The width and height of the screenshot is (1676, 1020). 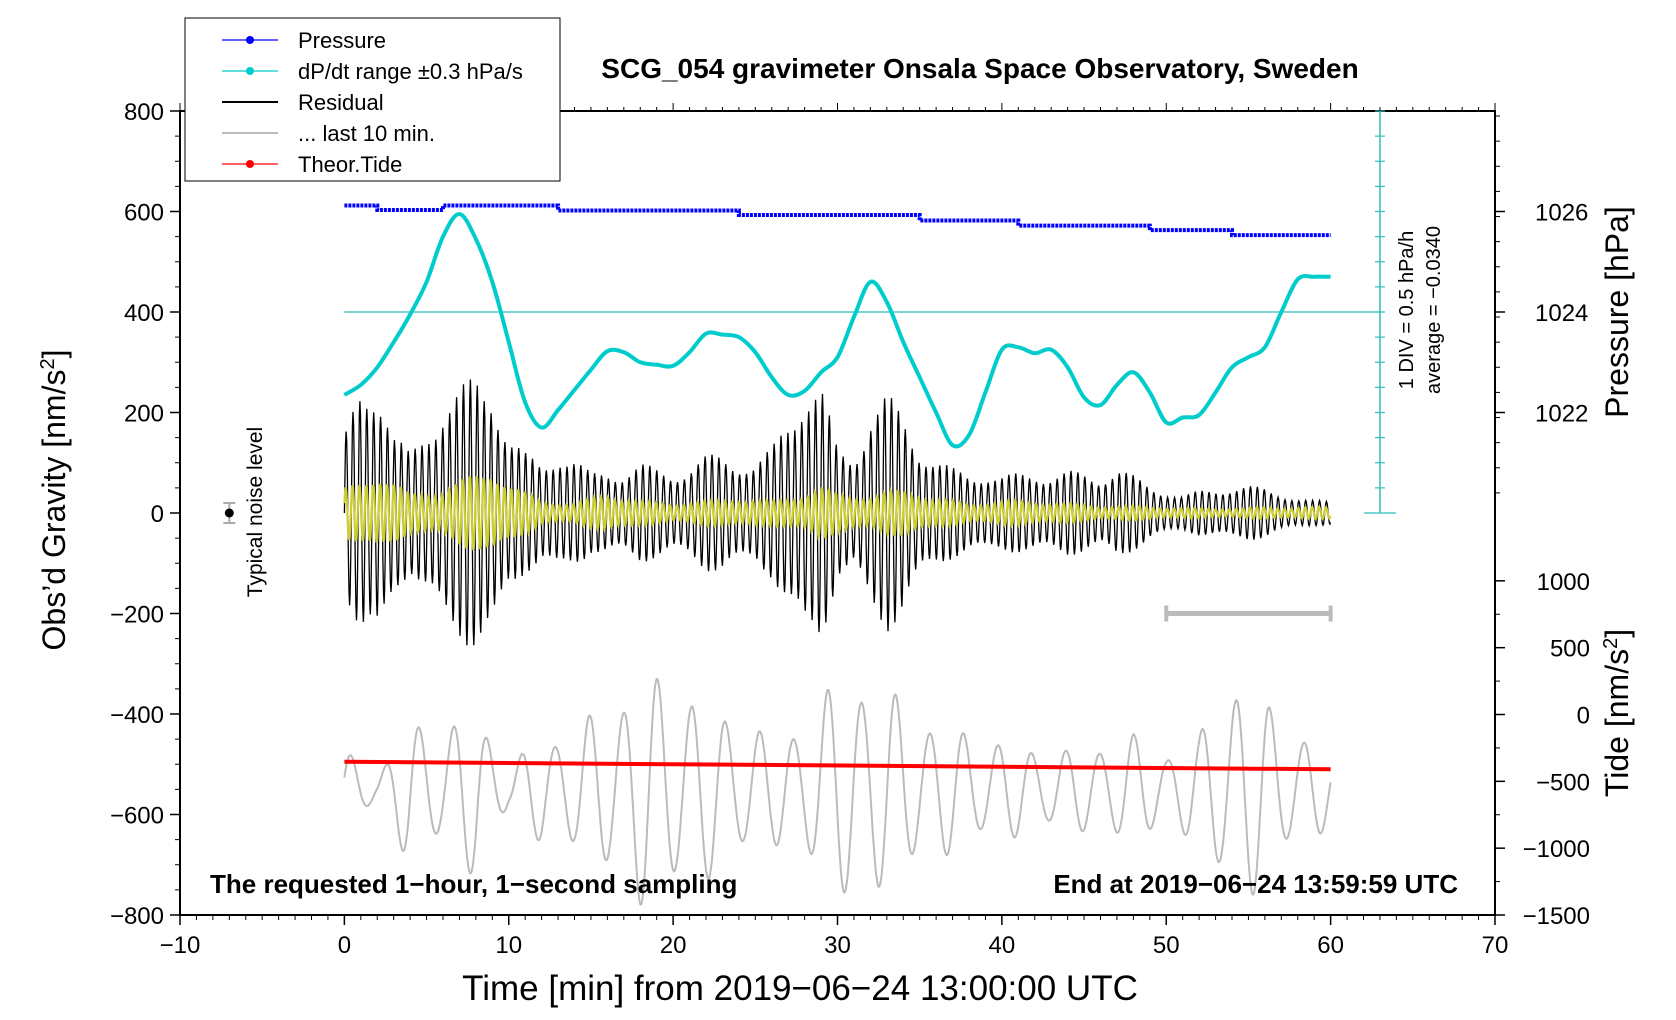 I want to click on legend-label-residual: Residual, so click(x=341, y=102).